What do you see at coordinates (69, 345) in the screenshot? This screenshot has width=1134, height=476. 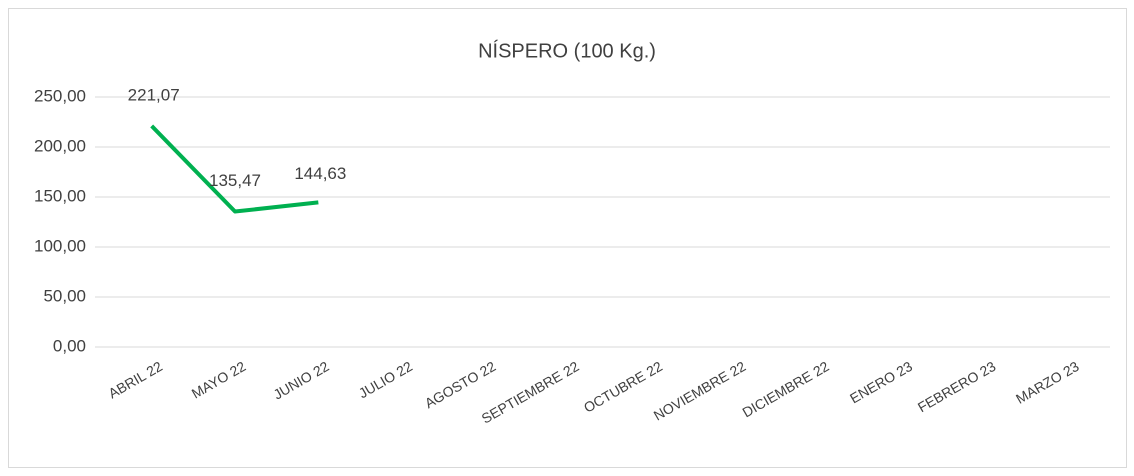 I see `y-tick-label: 0,00` at bounding box center [69, 345].